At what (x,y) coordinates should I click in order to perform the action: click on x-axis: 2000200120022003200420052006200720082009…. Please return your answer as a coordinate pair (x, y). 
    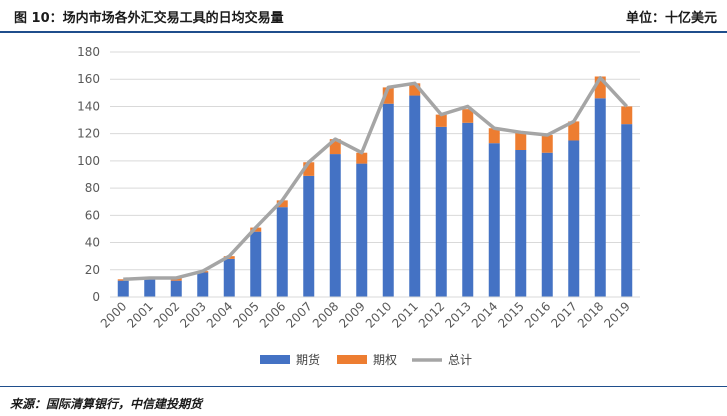
    Looking at the image, I should click on (369, 313).